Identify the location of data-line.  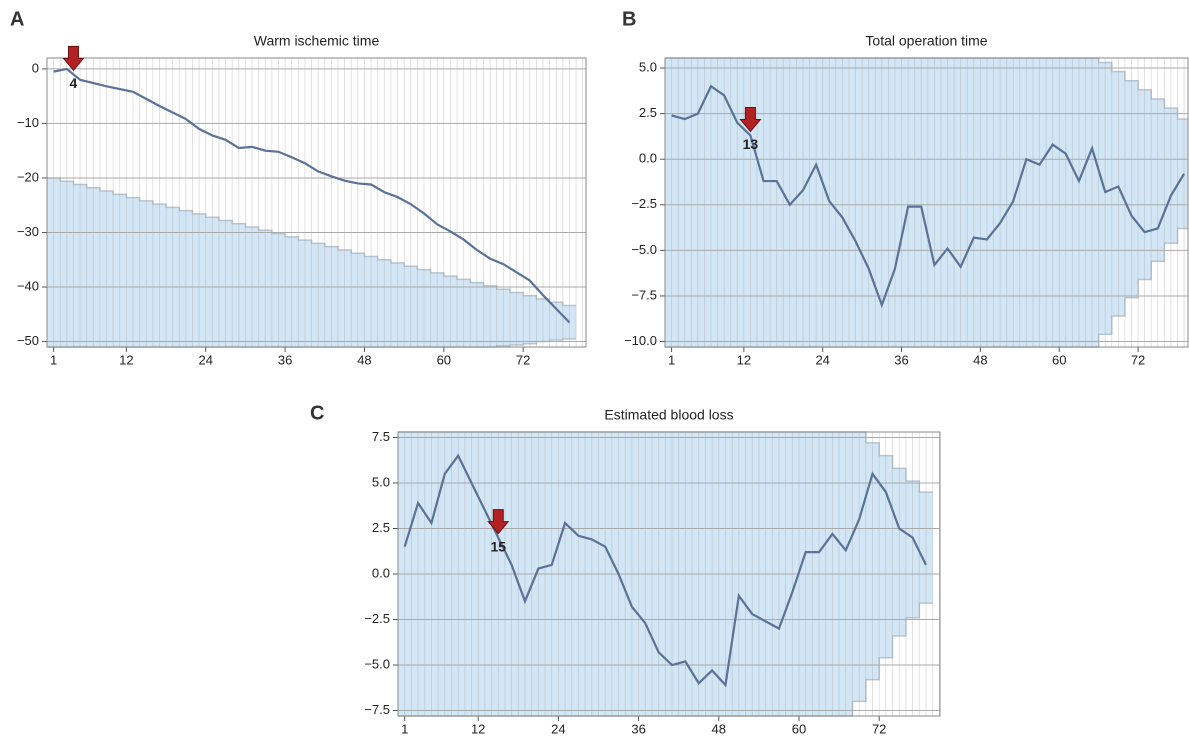
(928, 196).